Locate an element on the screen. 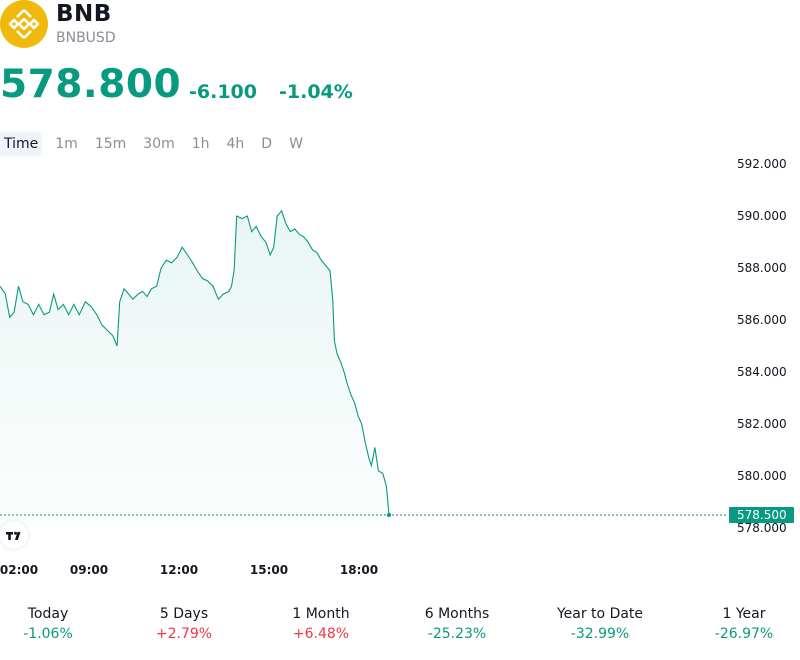 This screenshot has width=800, height=660. x-axis: 02:00 09:00 12:00 15:00 18:00 is located at coordinates (189, 570).